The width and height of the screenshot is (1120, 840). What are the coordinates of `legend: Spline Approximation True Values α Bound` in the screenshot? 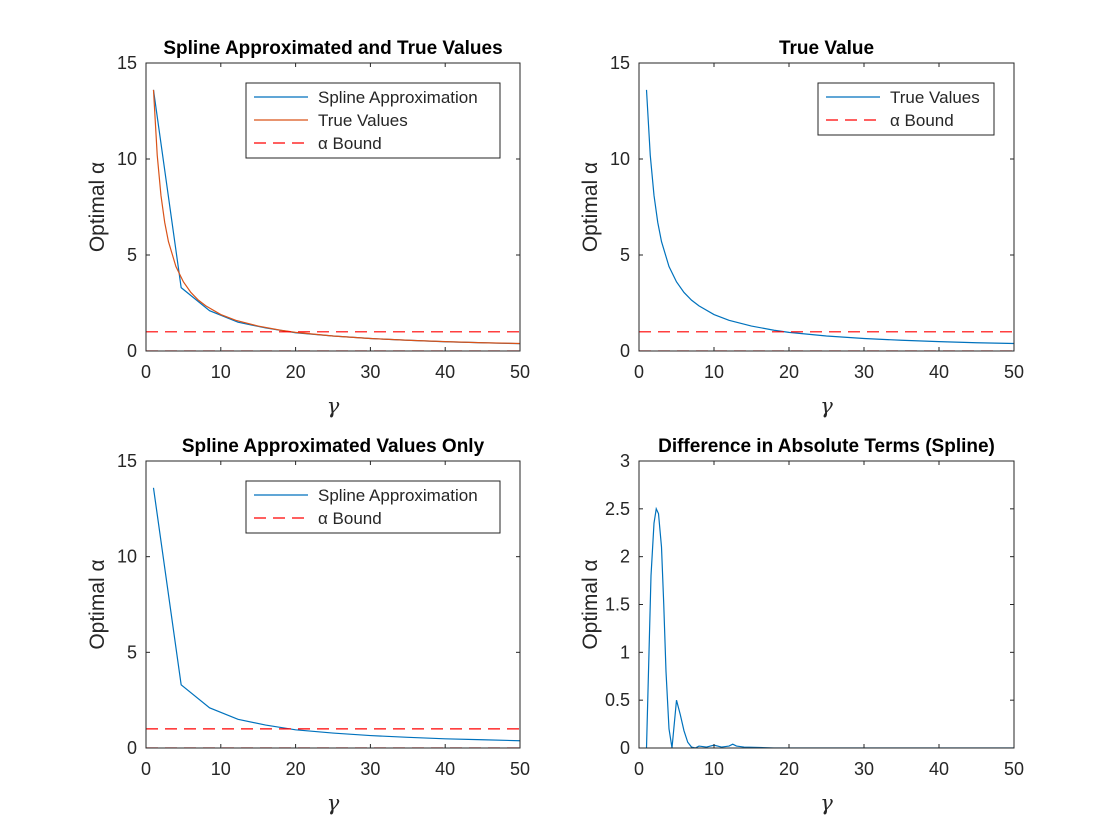 It's located at (373, 120).